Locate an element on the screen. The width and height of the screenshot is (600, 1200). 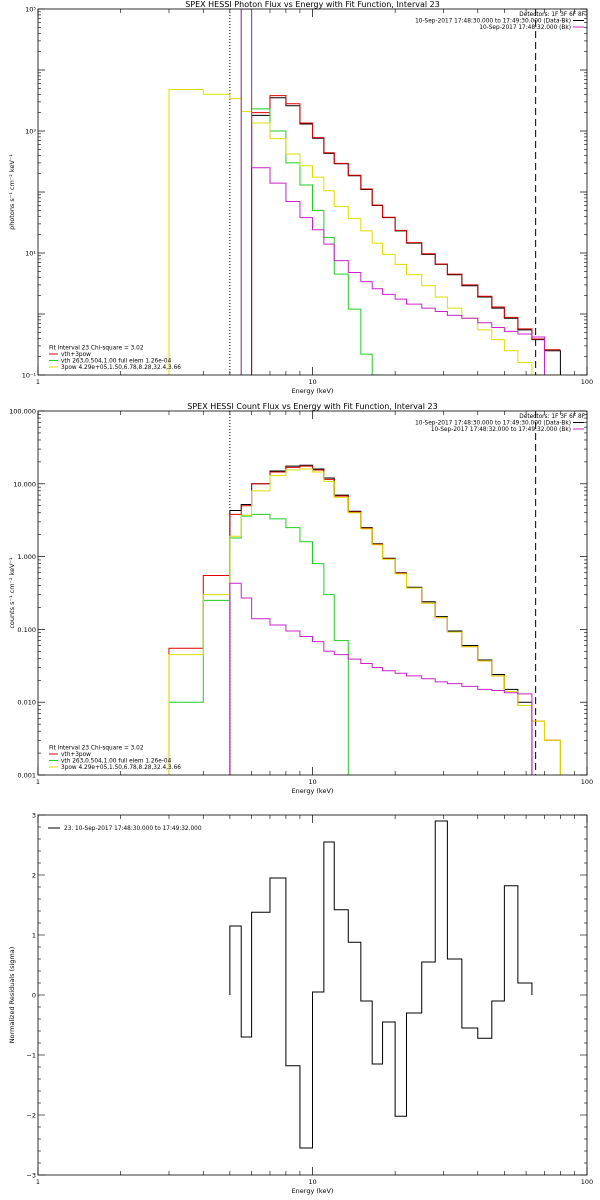
y-axis-label: Normalized Residuals (sigma) is located at coordinates (12, 995).